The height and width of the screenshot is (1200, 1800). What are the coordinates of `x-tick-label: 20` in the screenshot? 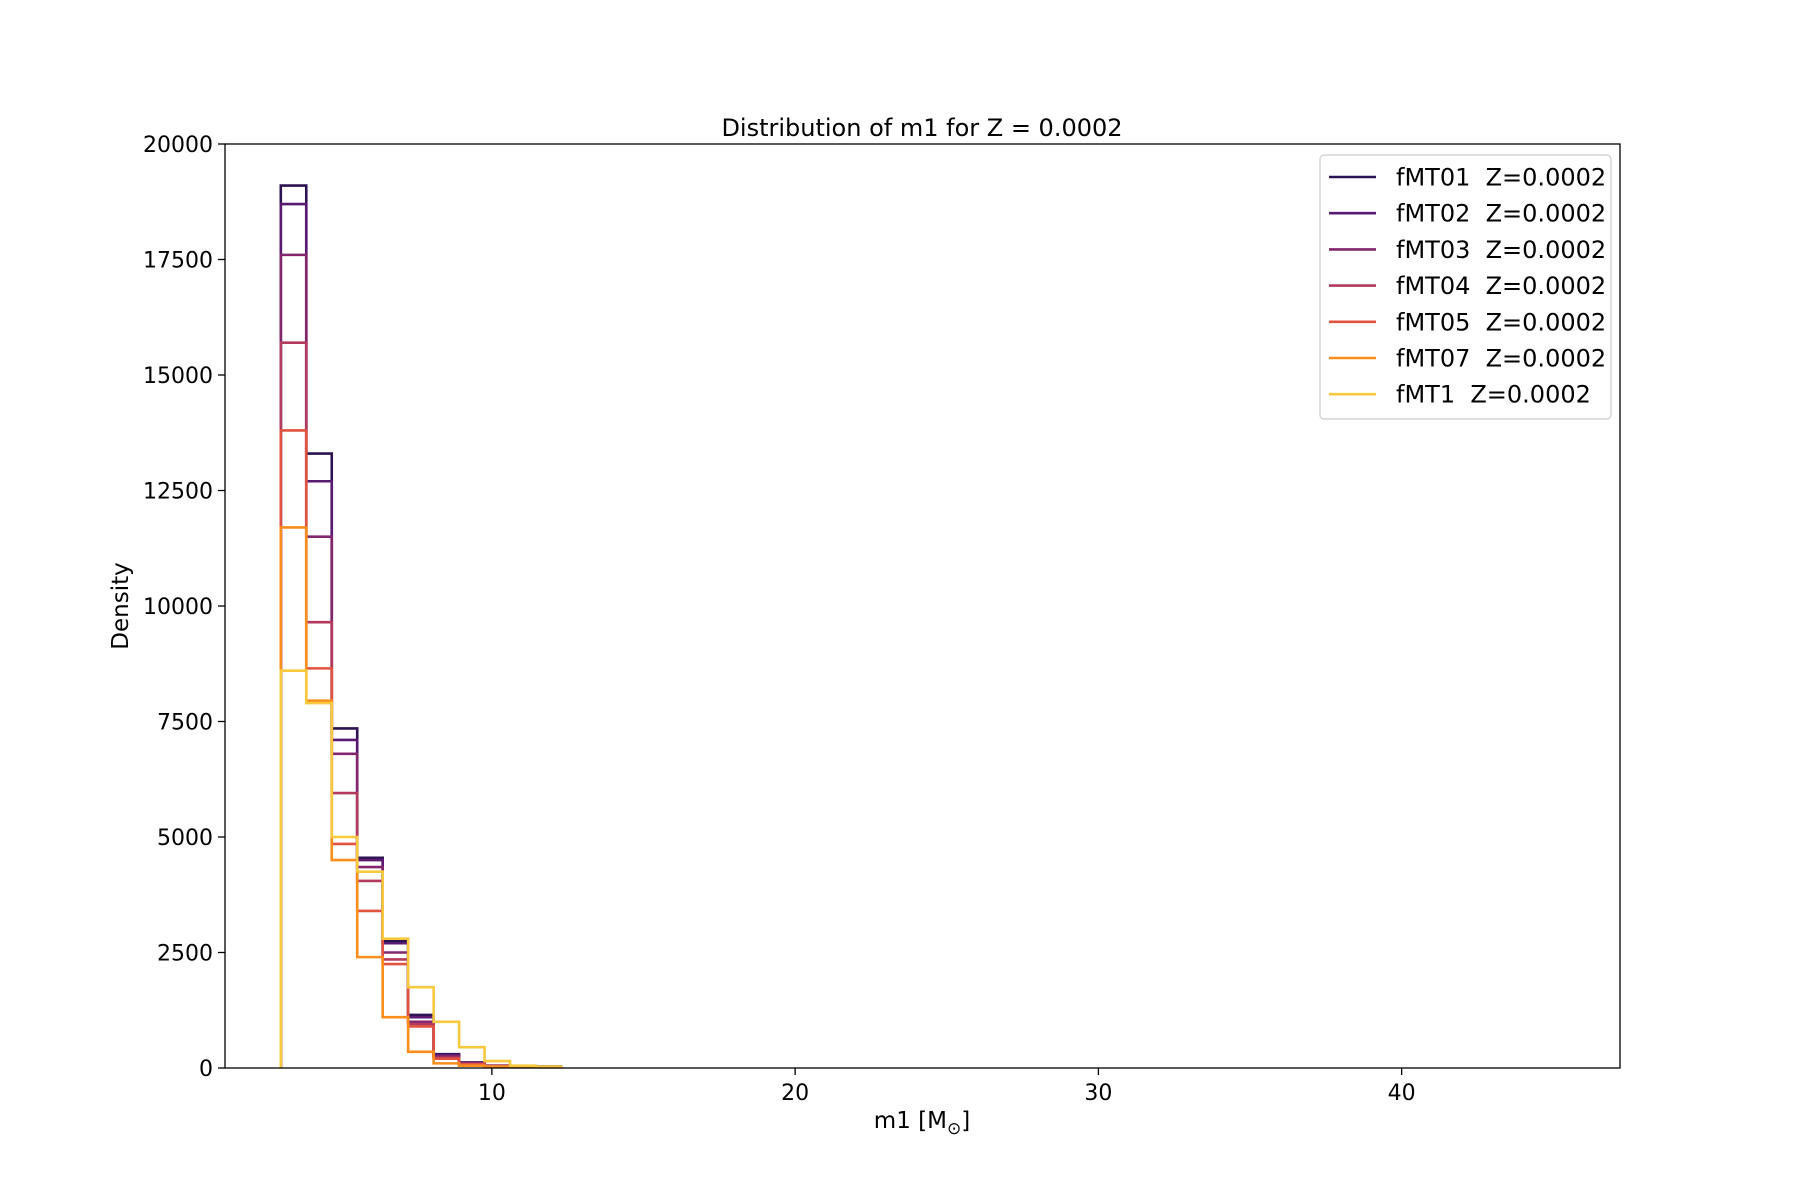 It's located at (795, 1093).